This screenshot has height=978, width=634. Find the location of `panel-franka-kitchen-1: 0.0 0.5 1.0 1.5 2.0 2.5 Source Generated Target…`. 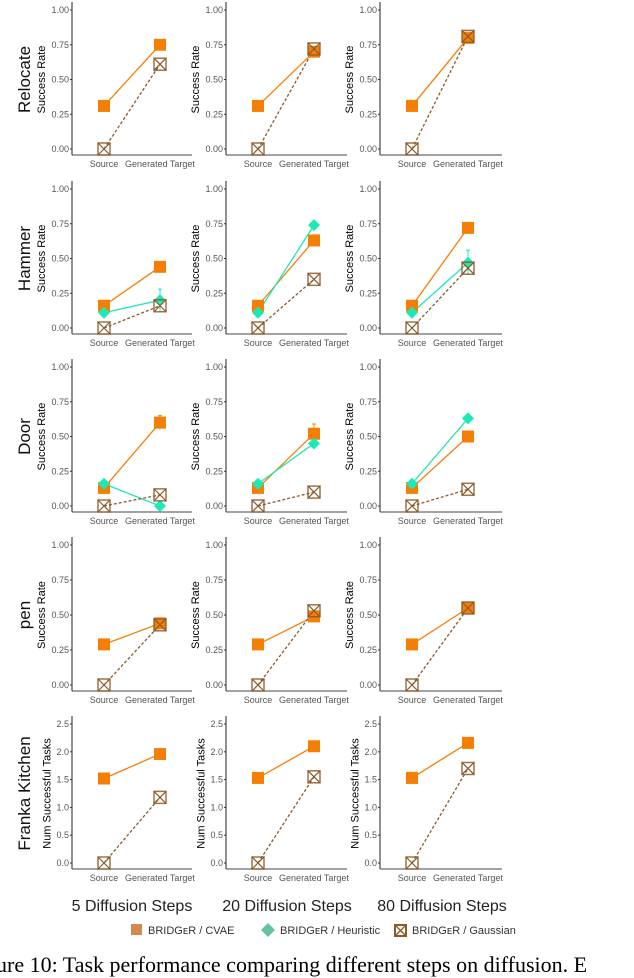

panel-franka-kitchen-1: 0.0 0.5 1.0 1.5 2.0 2.5 Source Generated Target… is located at coordinates (272, 799).